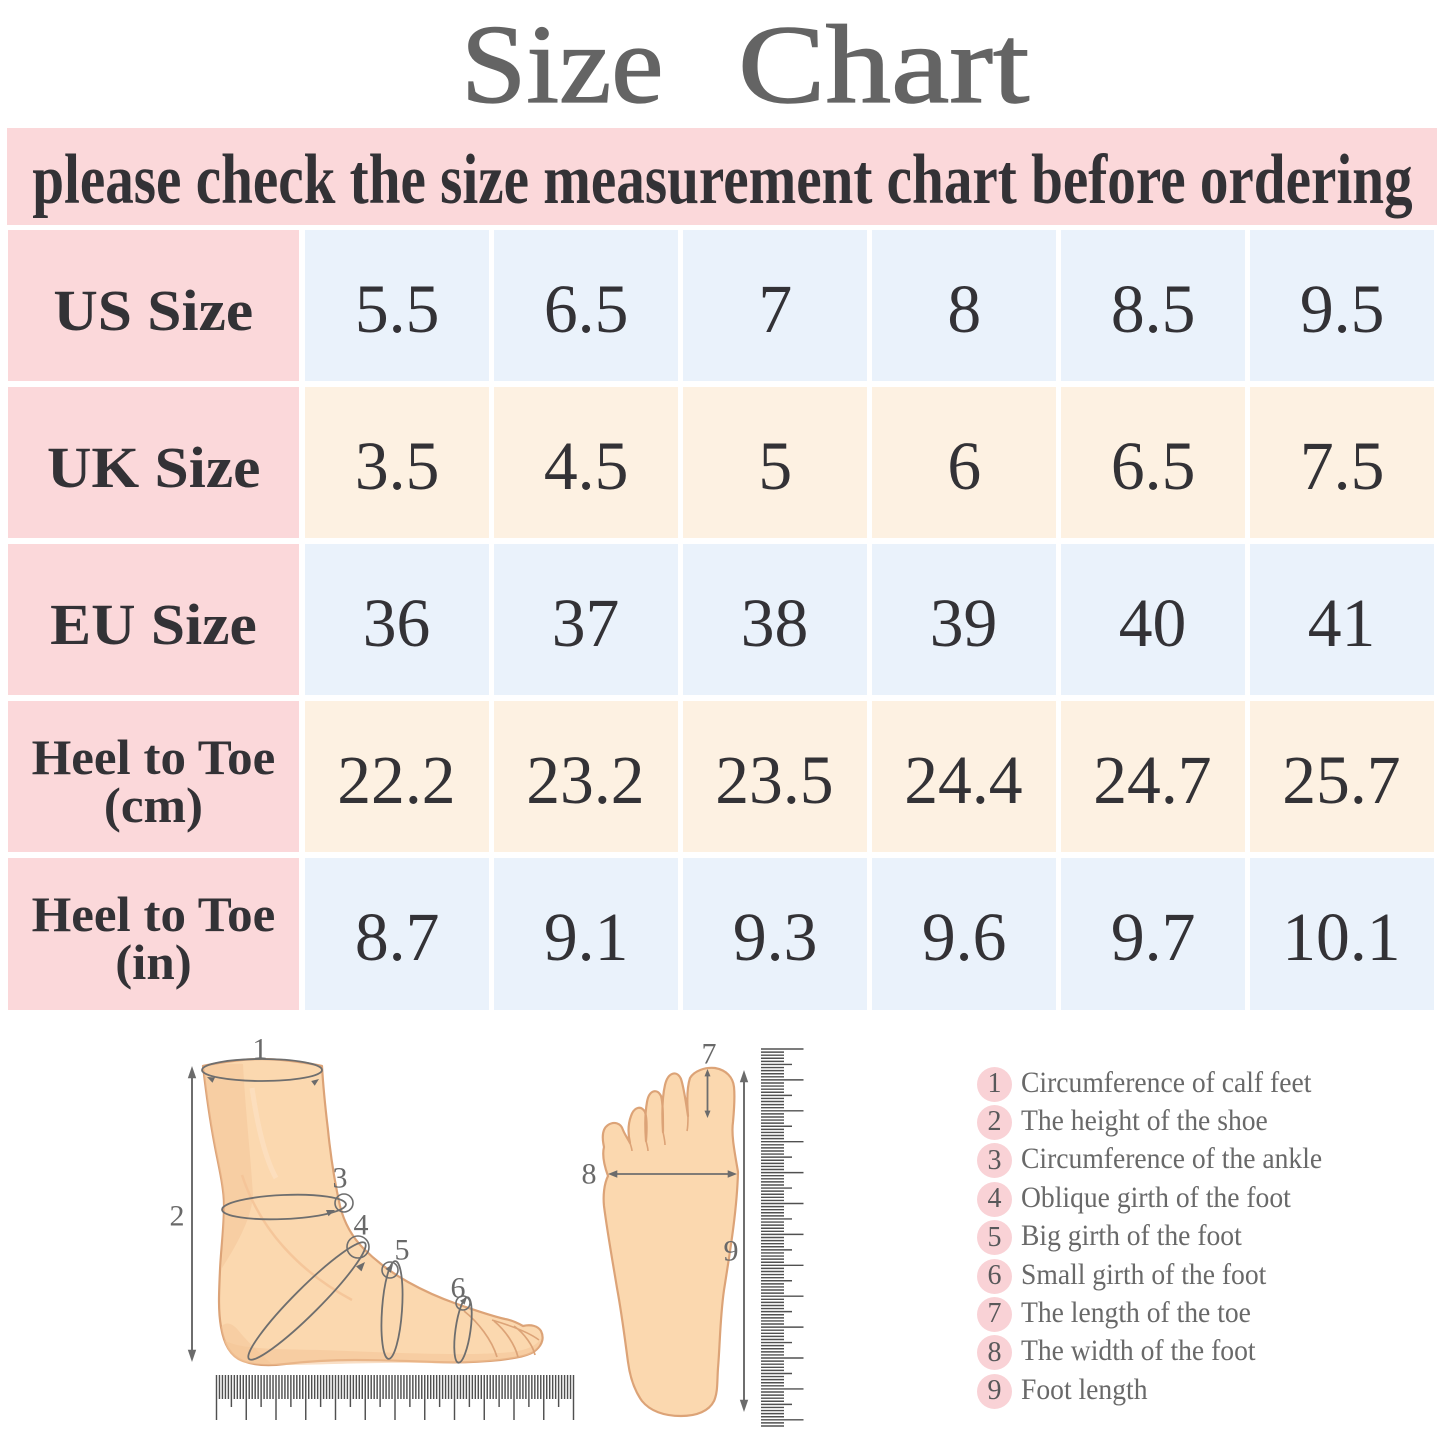 This screenshot has width=1445, height=1445. I want to click on svg-text: 3, so click(340, 1178).